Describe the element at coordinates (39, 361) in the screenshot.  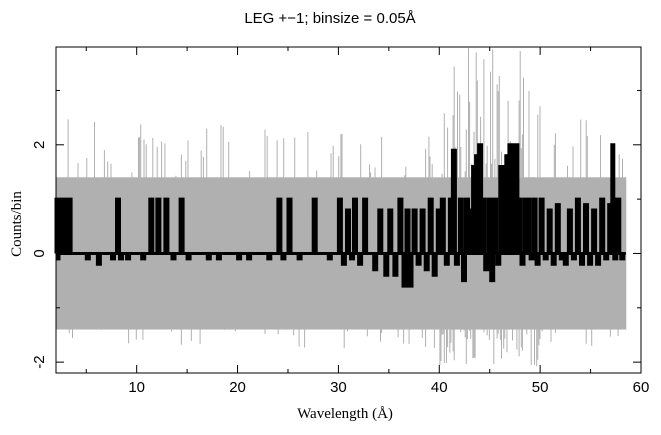
I see `y-tick-label: -2` at that location.